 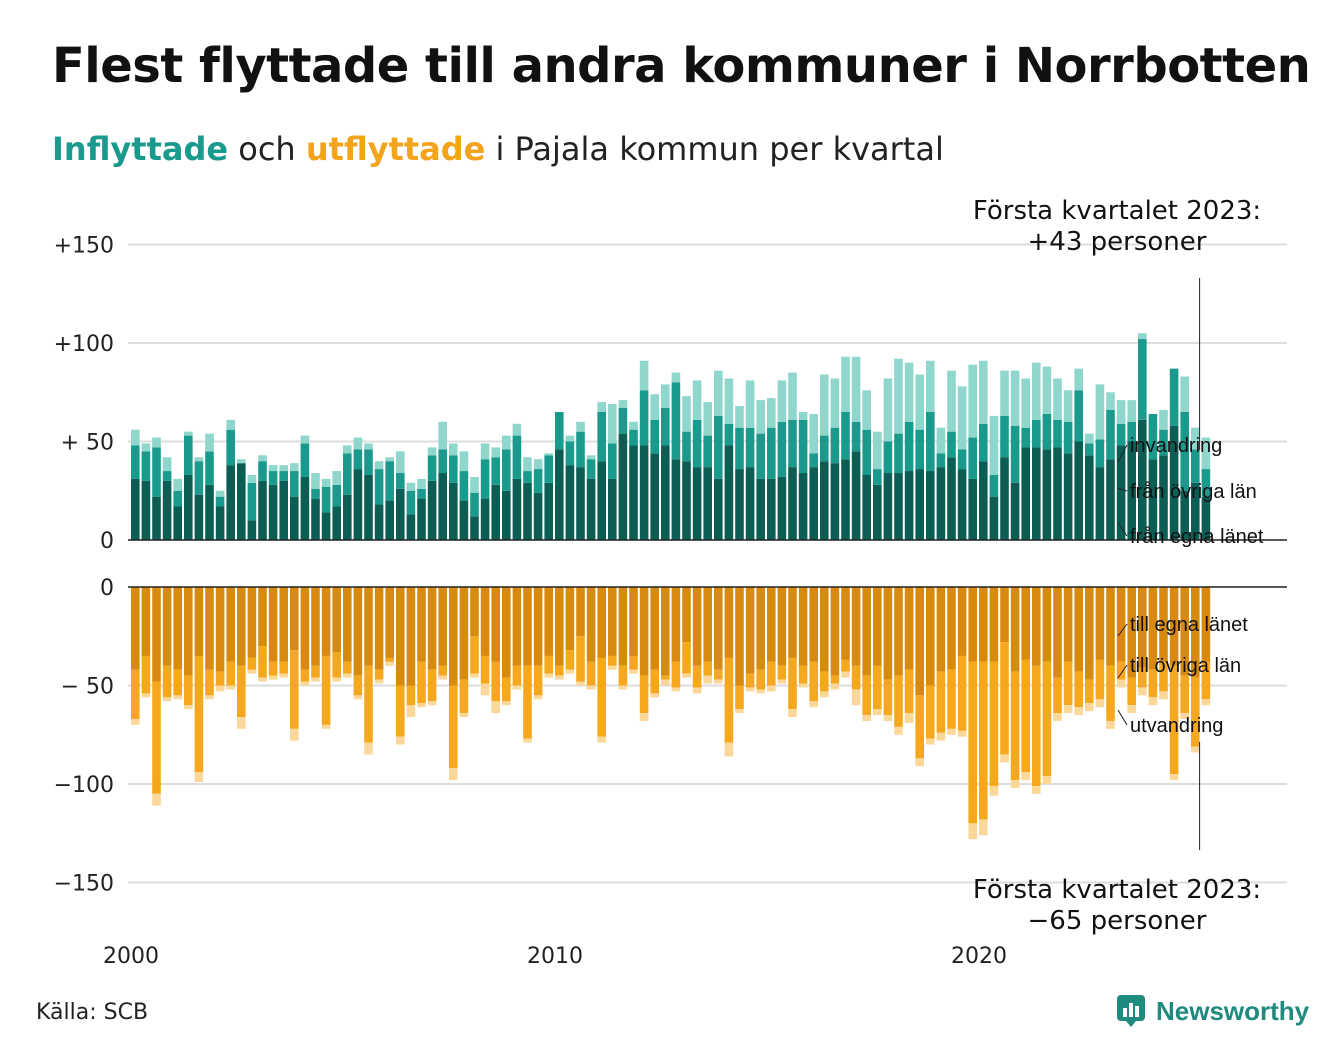 What do you see at coordinates (1212, 1011) in the screenshot?
I see `newsworthy-logo: Newsworthy` at bounding box center [1212, 1011].